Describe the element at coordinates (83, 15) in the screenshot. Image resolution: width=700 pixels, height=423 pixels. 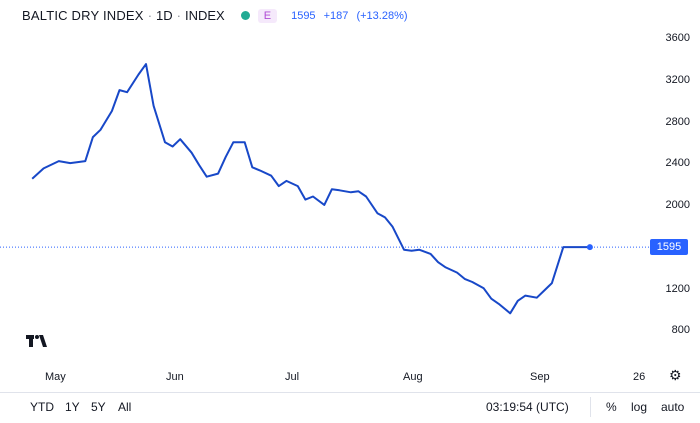
I see `symbol-title: BALTIC DRY INDEX` at that location.